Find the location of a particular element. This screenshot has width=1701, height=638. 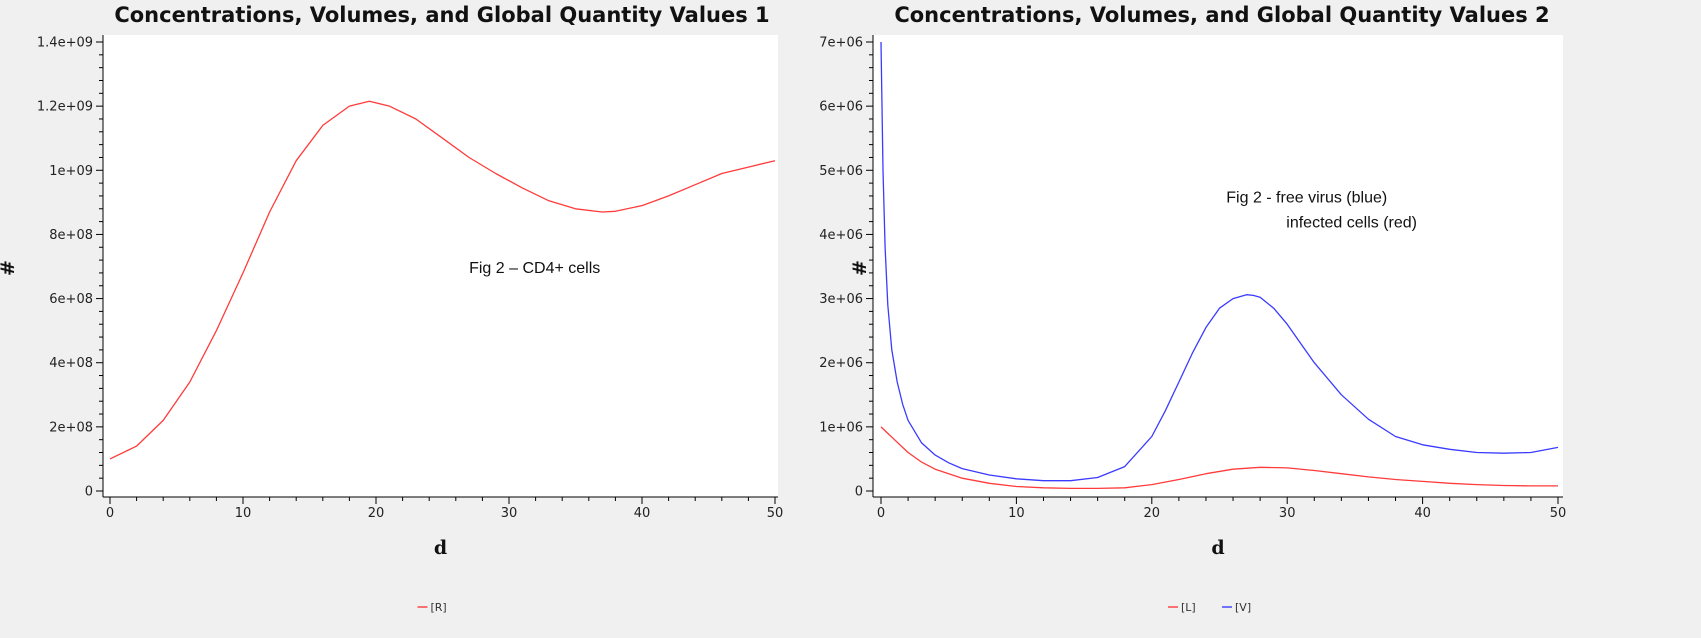

annotation-text: infected cells (red) is located at coordinates (1351, 222).